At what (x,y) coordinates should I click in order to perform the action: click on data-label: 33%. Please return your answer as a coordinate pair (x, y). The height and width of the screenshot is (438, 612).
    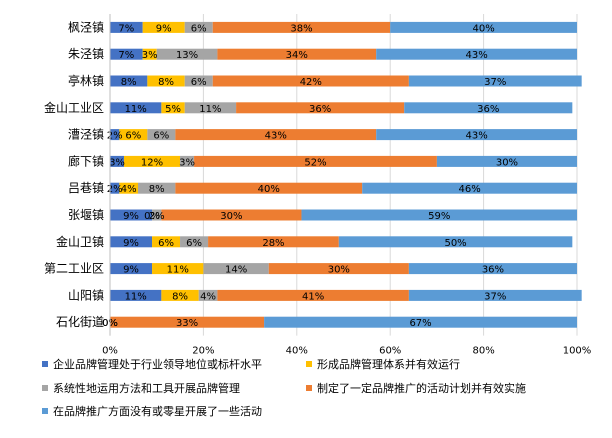
    Looking at the image, I should click on (187, 323).